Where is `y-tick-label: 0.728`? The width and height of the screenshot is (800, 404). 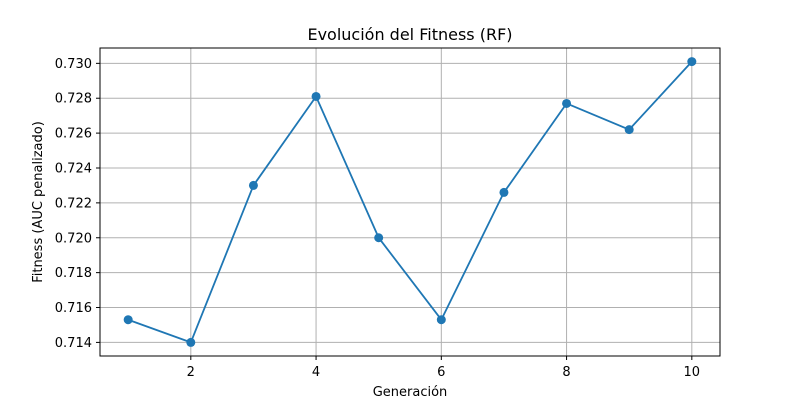 y-tick-label: 0.728 is located at coordinates (73, 99).